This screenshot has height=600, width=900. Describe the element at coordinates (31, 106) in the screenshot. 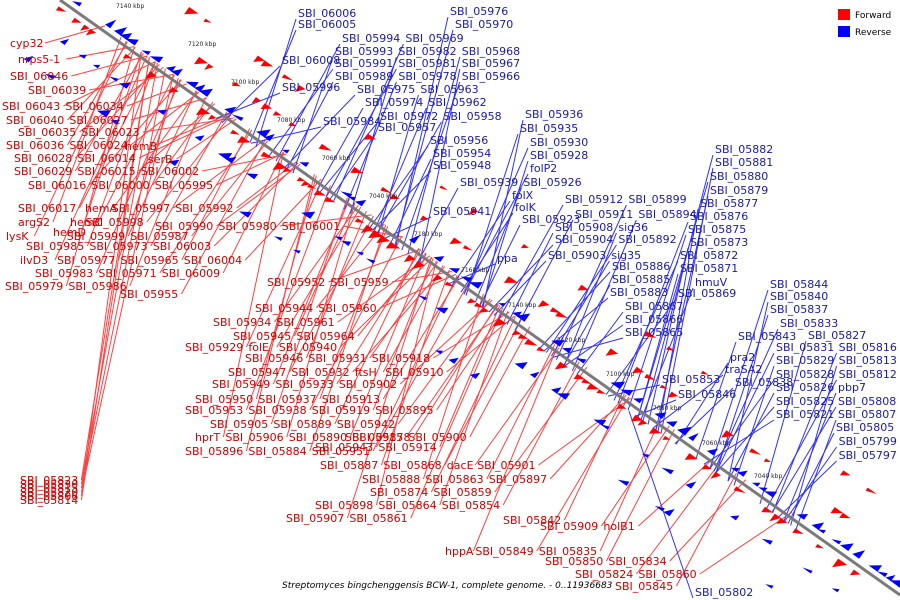

I see `forward-gene-label: SBI_06043` at that location.